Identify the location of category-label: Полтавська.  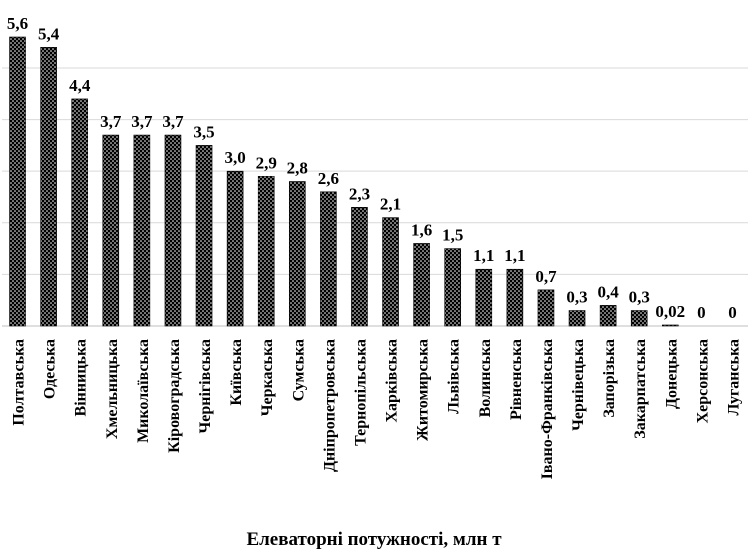
(19, 382).